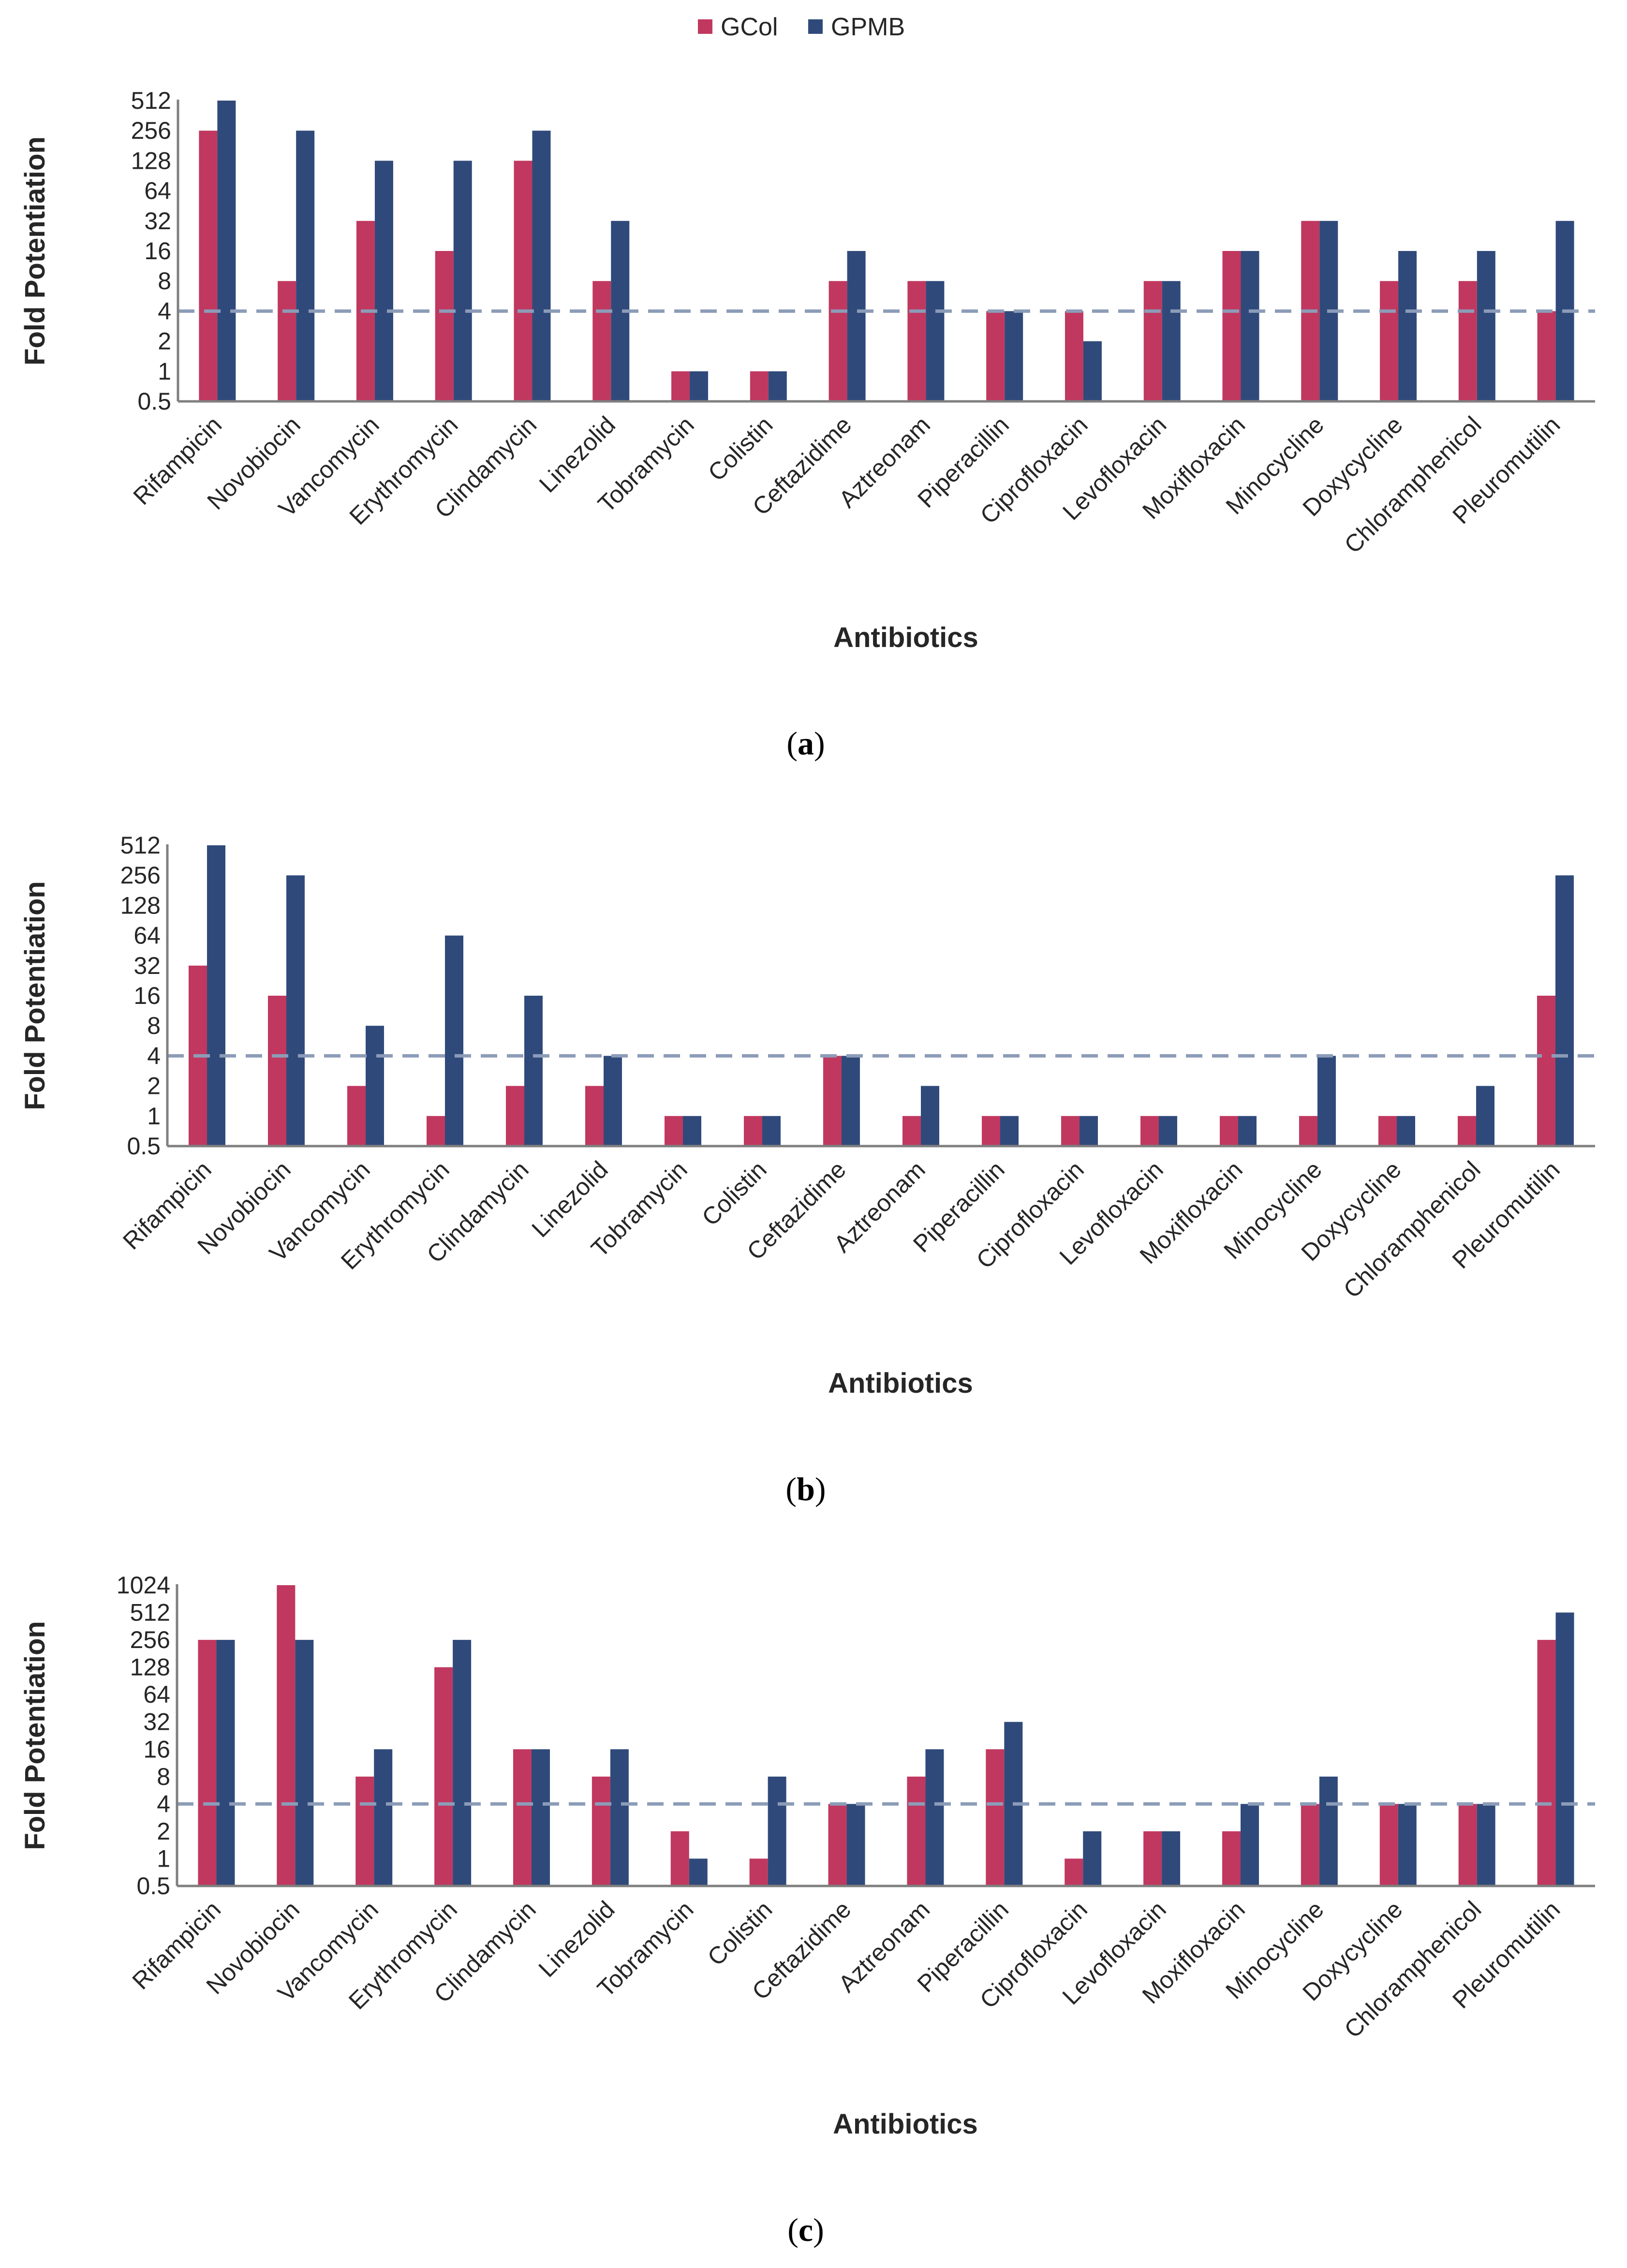 This screenshot has height=2268, width=1627. I want to click on bar-gcol-piperacillin, so click(991, 1131).